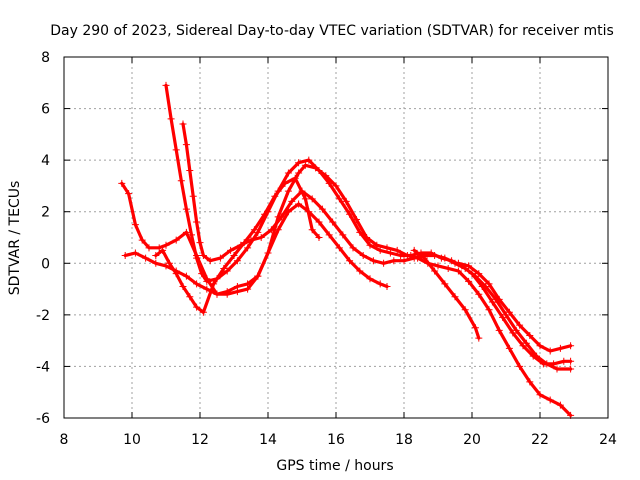  I want to click on y-tick-label: 0, so click(45, 264).